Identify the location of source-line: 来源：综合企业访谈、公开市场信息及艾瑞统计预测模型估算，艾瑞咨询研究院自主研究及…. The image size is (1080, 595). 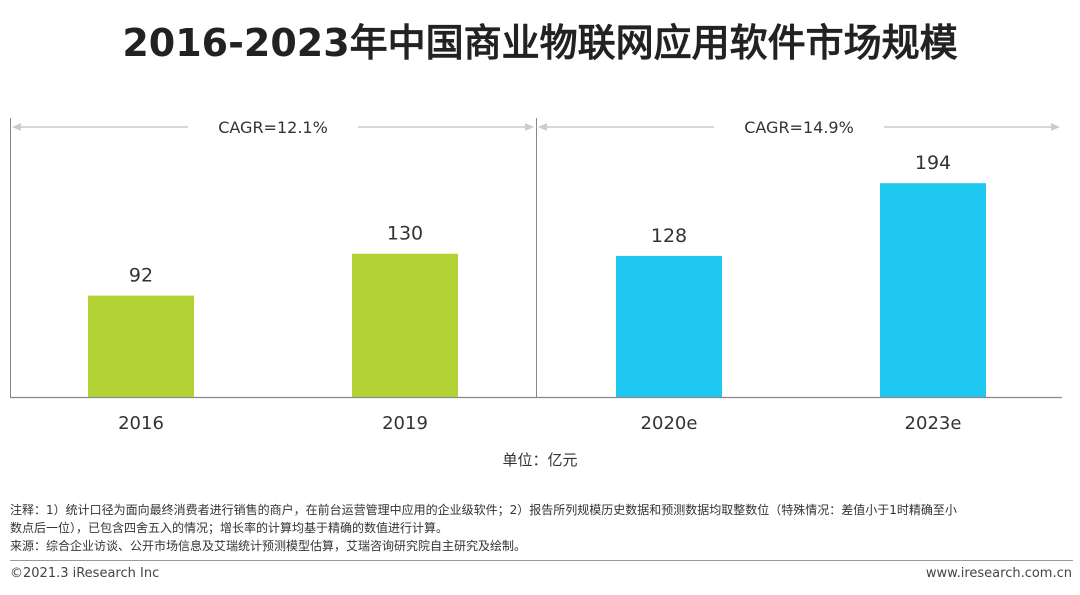
(268, 546).